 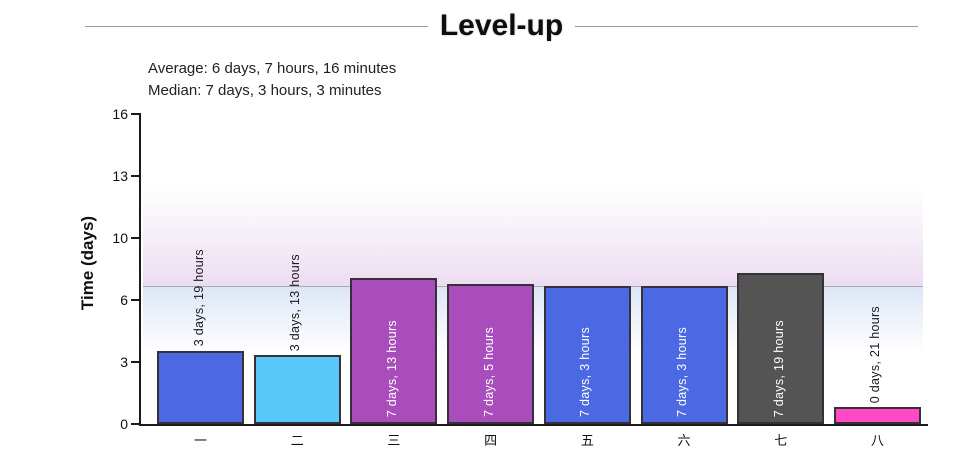 I want to click on bar-八, so click(x=877, y=415).